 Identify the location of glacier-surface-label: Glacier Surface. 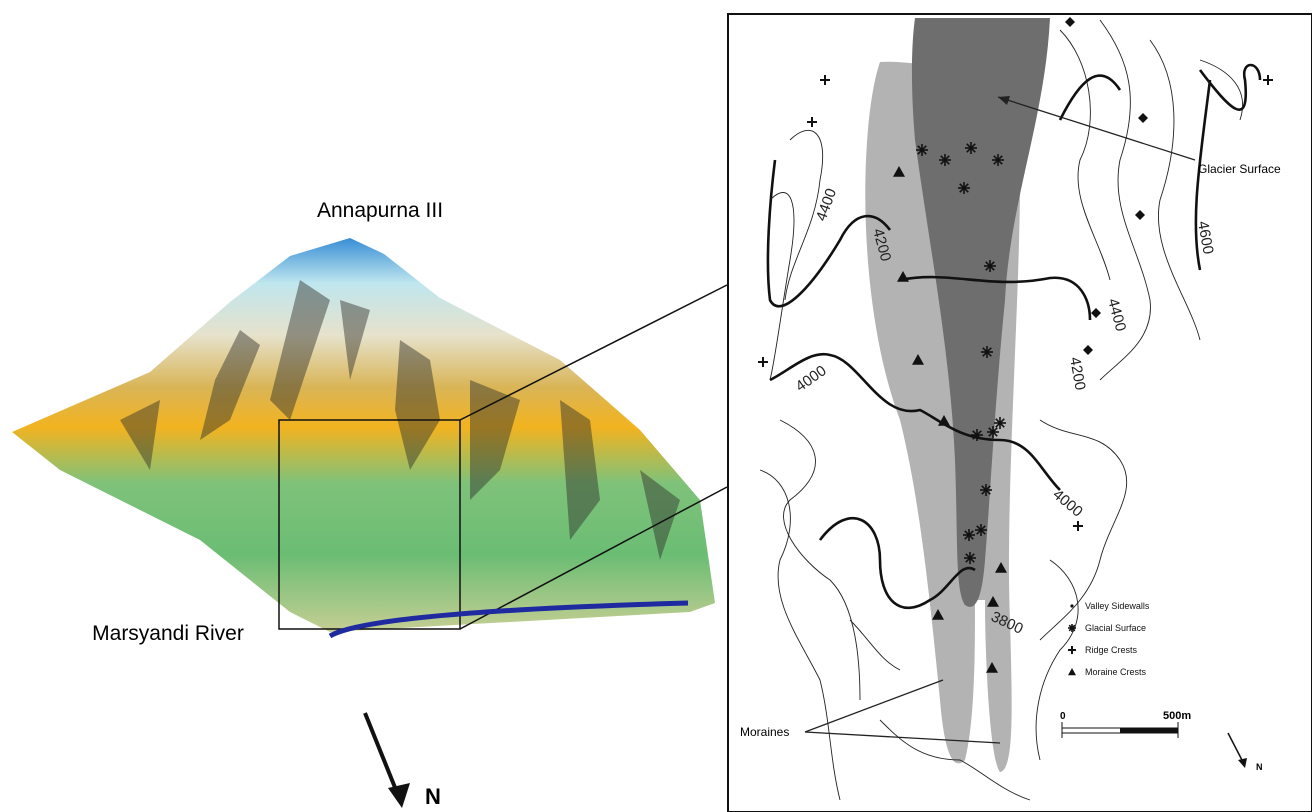
(1239, 169).